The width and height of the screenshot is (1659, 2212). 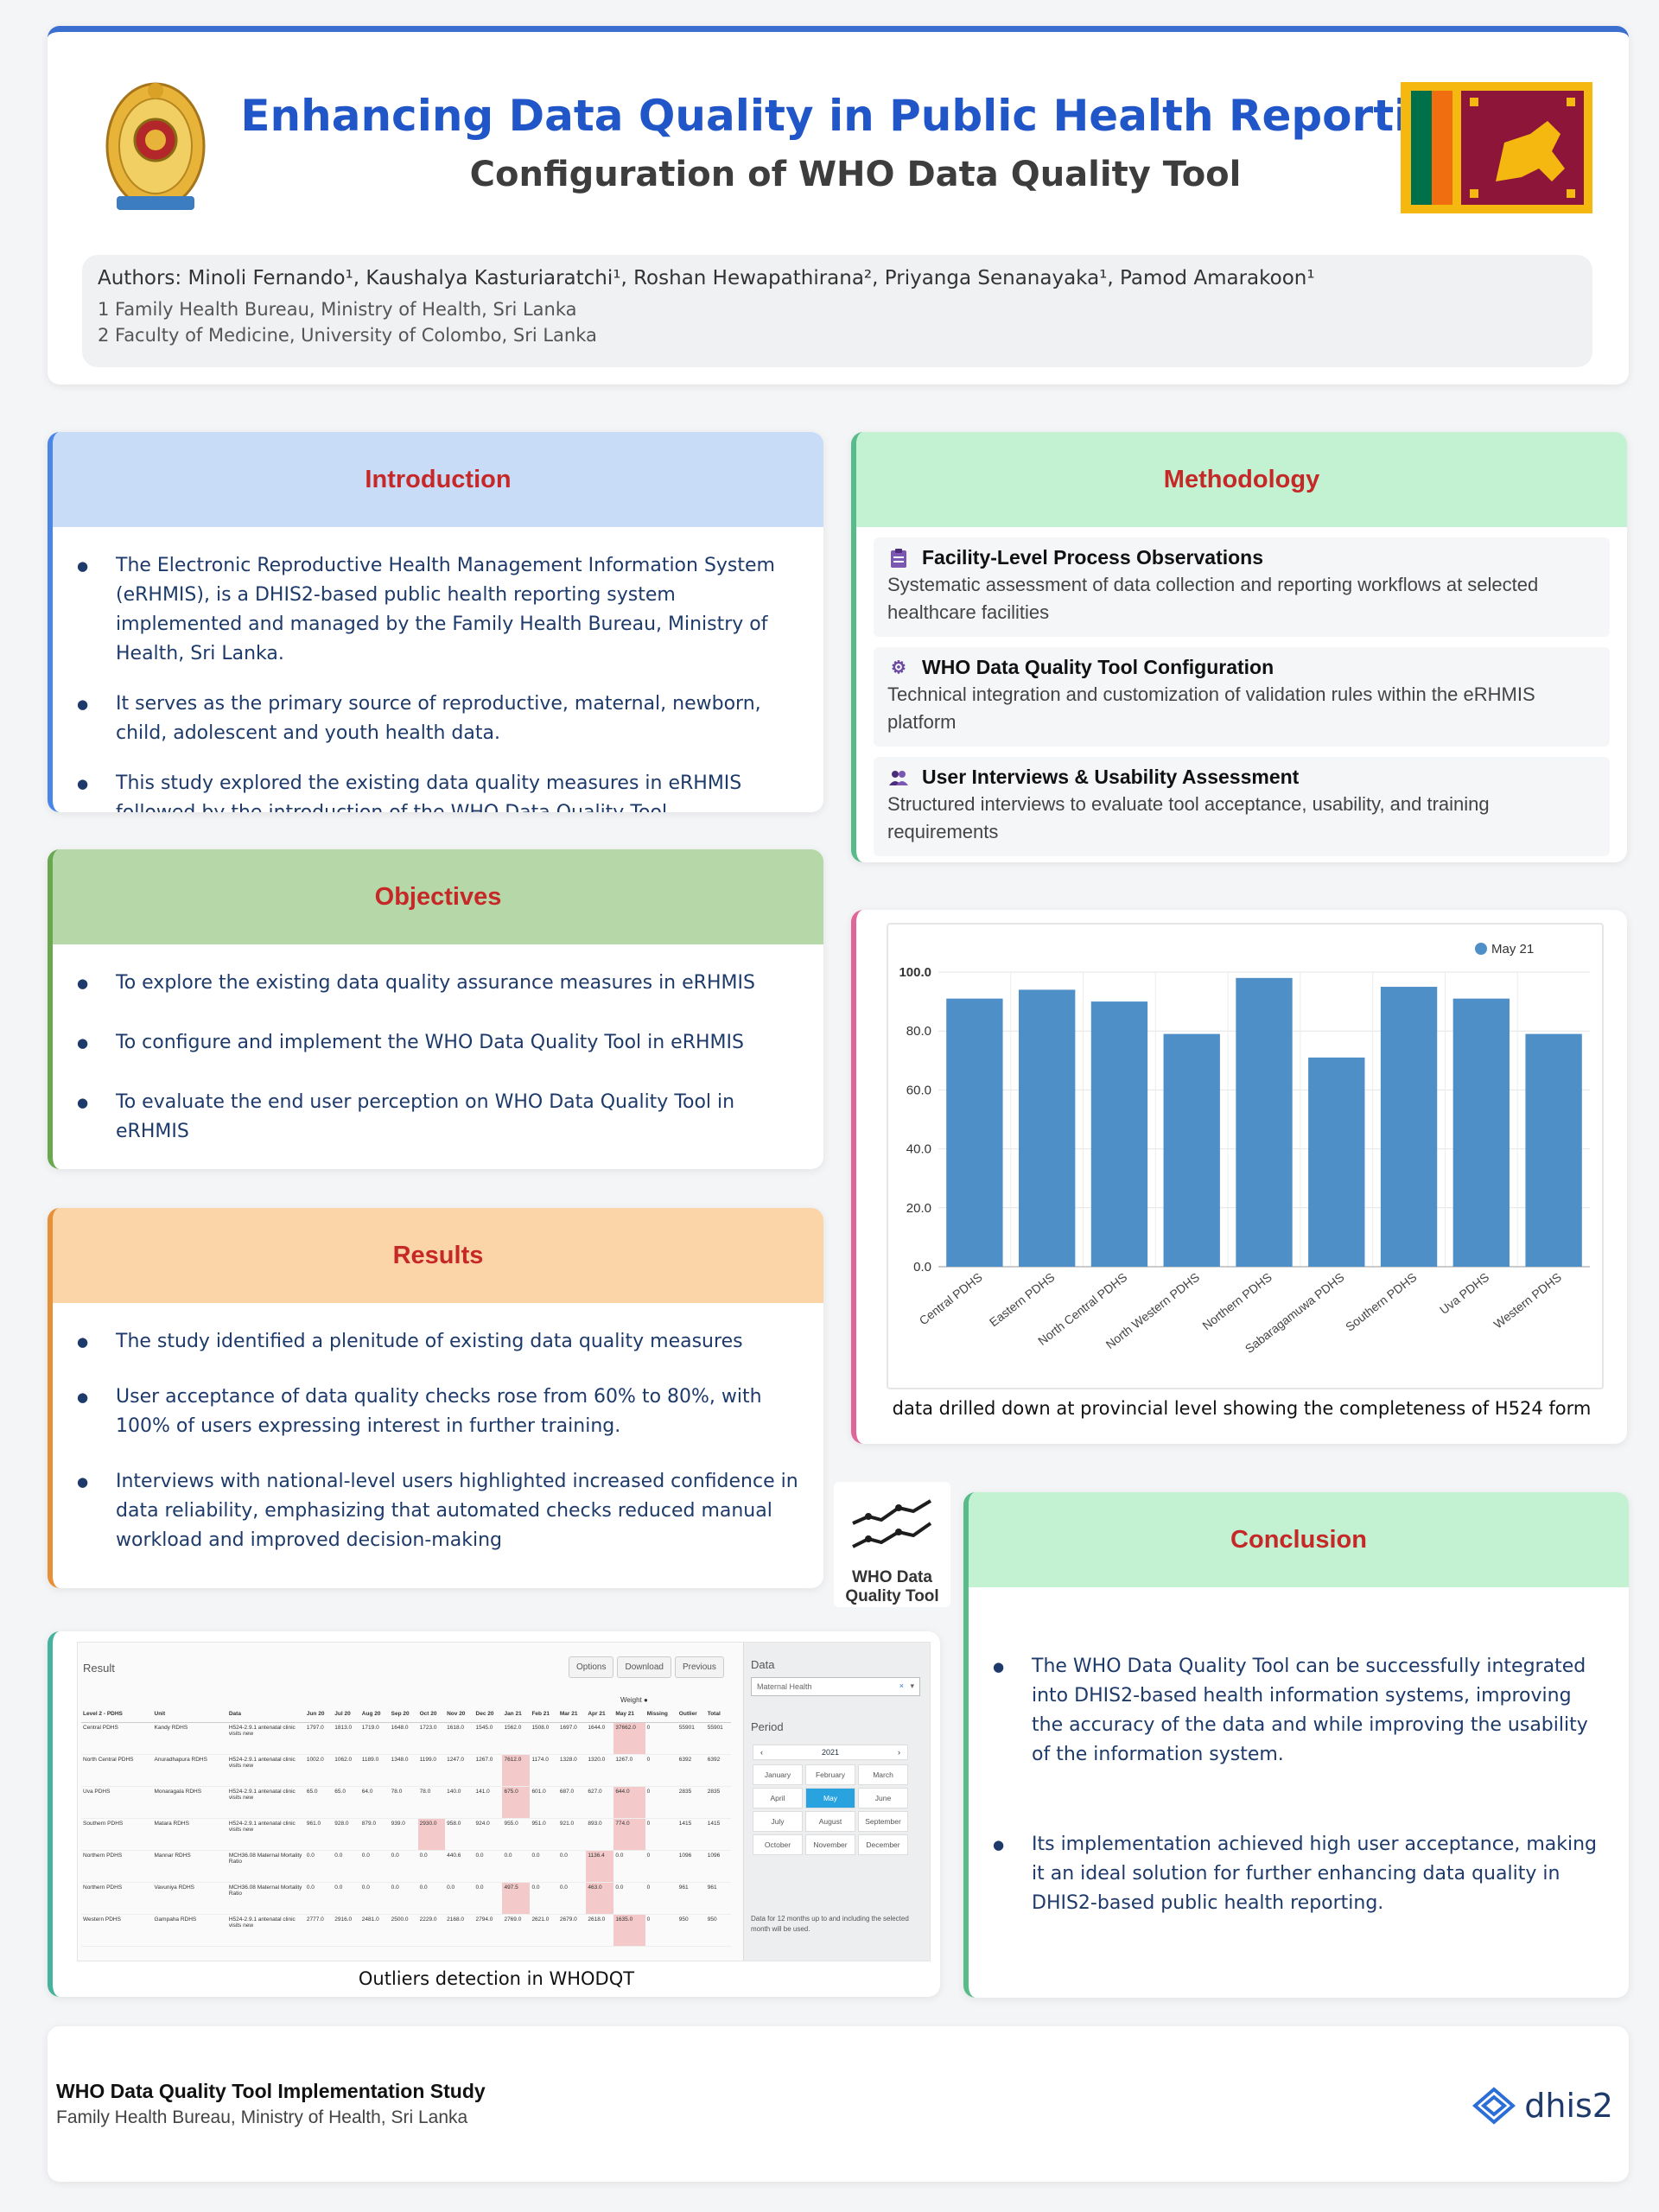 What do you see at coordinates (835, 1686) in the screenshot?
I see `data-select: Maternal Health × ▾` at bounding box center [835, 1686].